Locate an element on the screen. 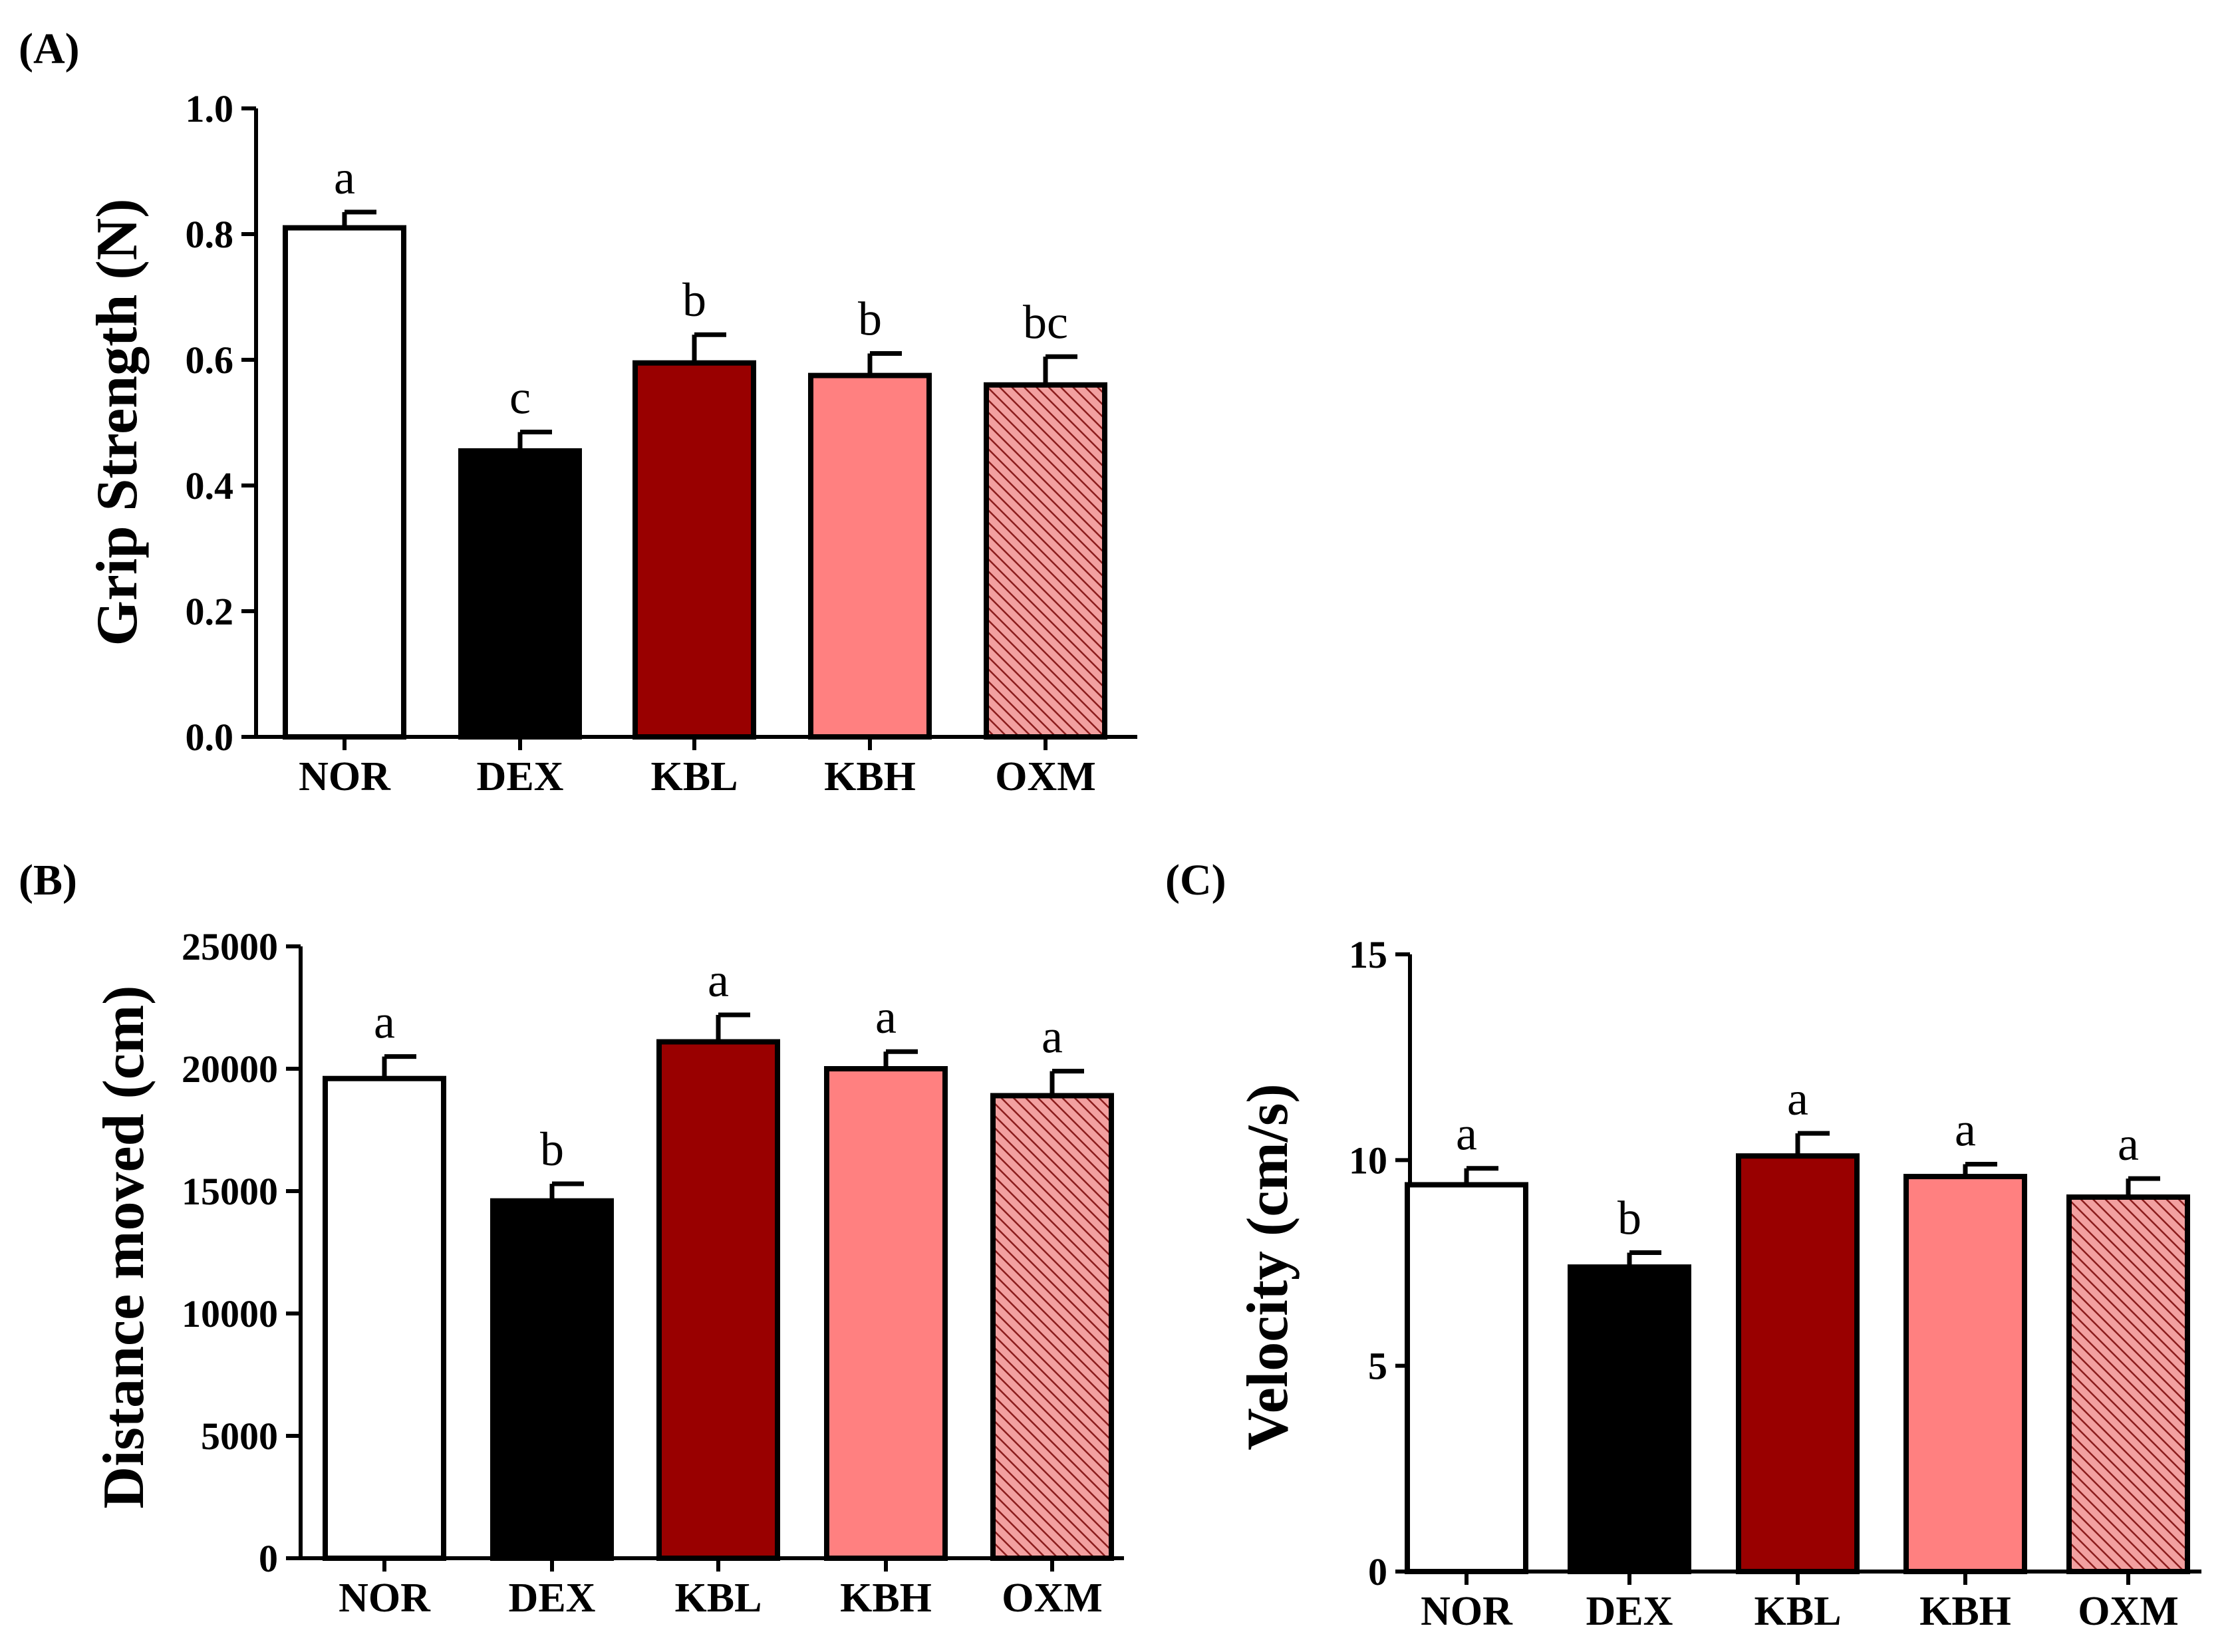  y-tick-label-c: 15 is located at coordinates (1368, 954).